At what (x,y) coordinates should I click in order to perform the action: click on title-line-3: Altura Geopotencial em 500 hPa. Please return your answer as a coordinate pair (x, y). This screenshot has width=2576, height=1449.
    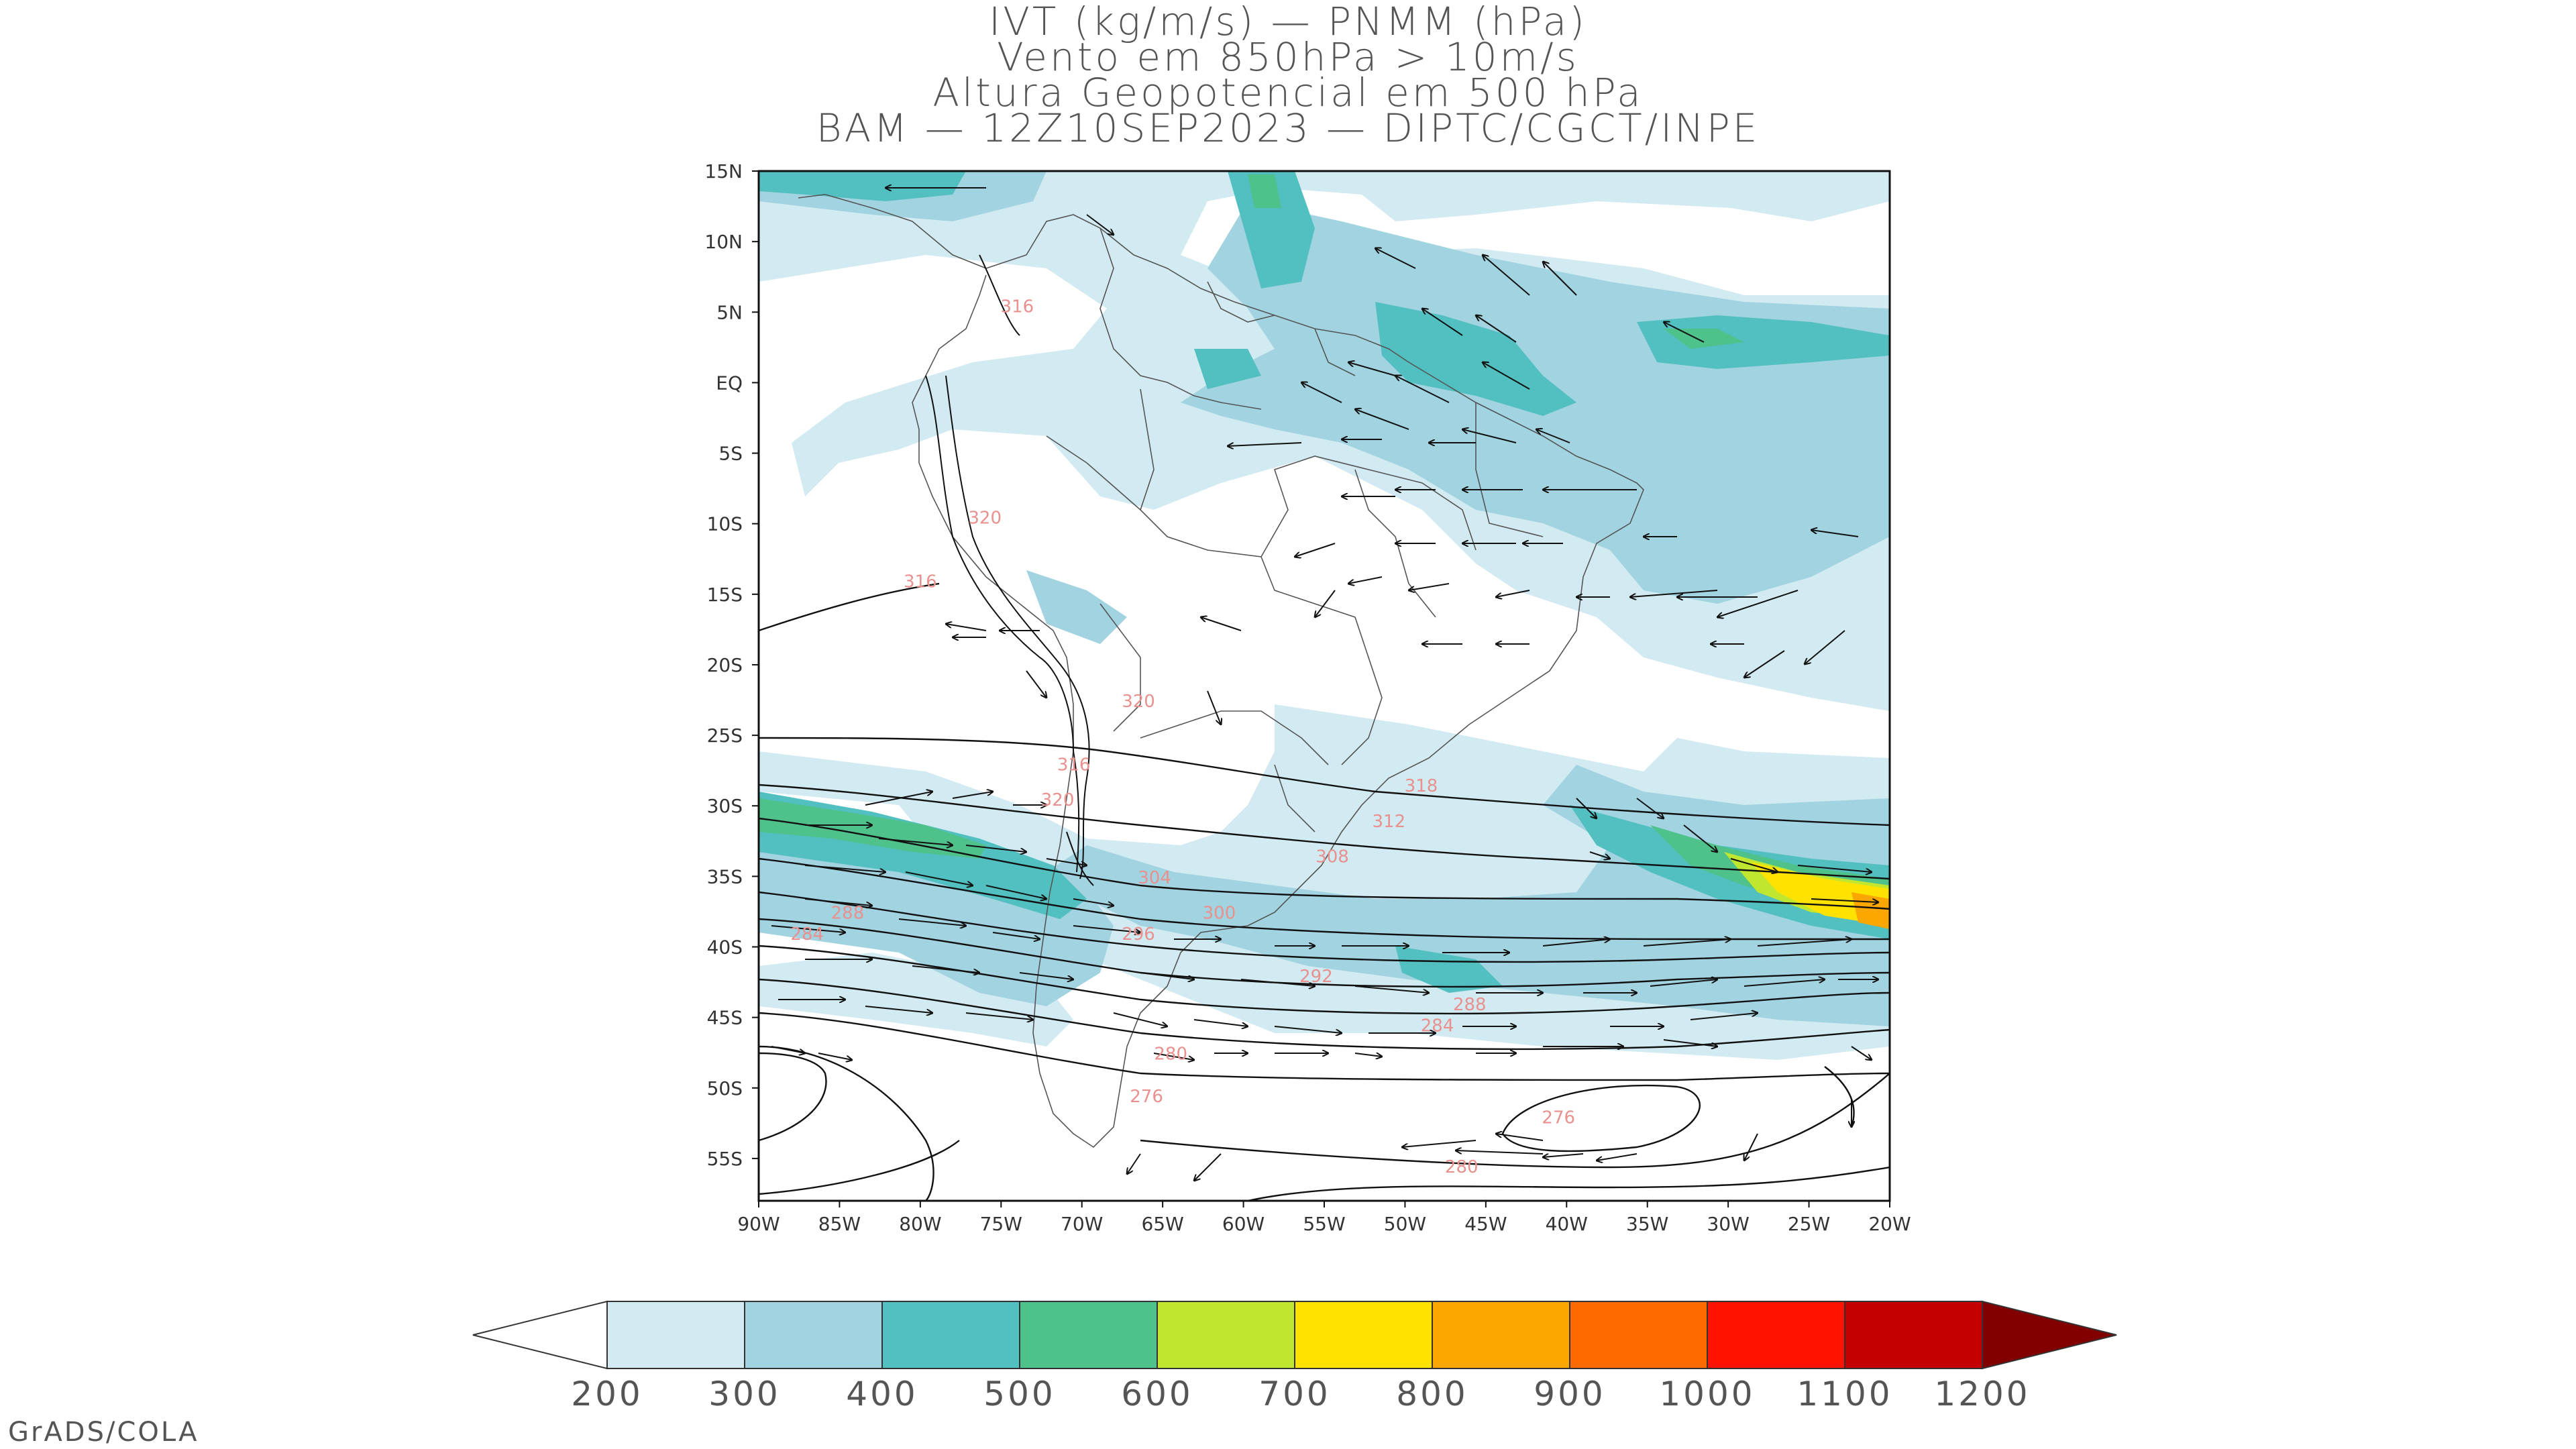
    Looking at the image, I should click on (1288, 92).